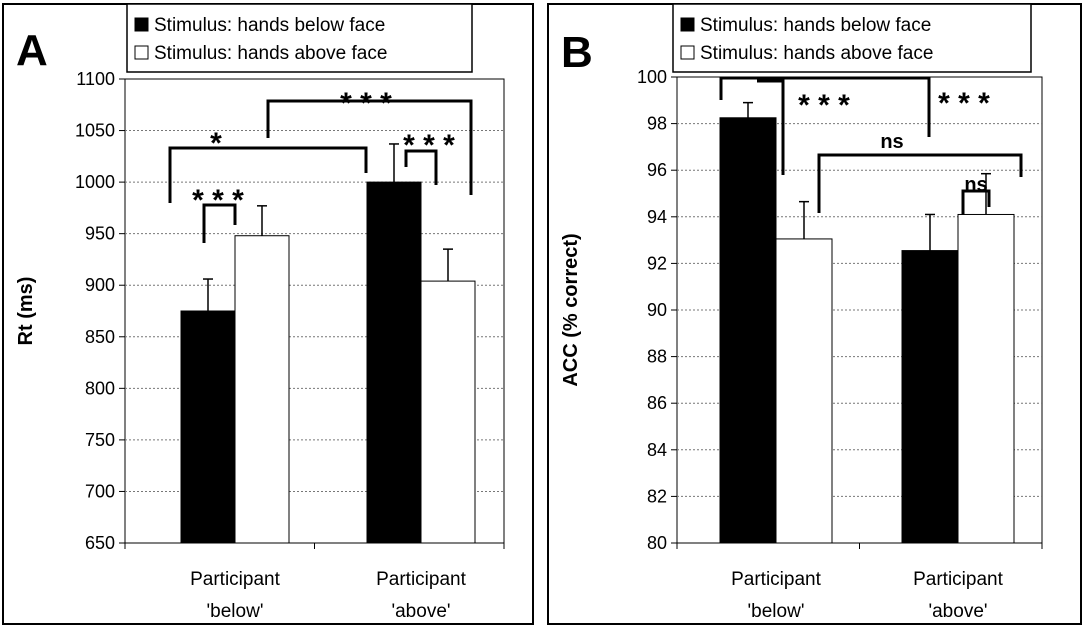 This screenshot has width=1084, height=627. What do you see at coordinates (577, 52) in the screenshot?
I see `panel-letter: B` at bounding box center [577, 52].